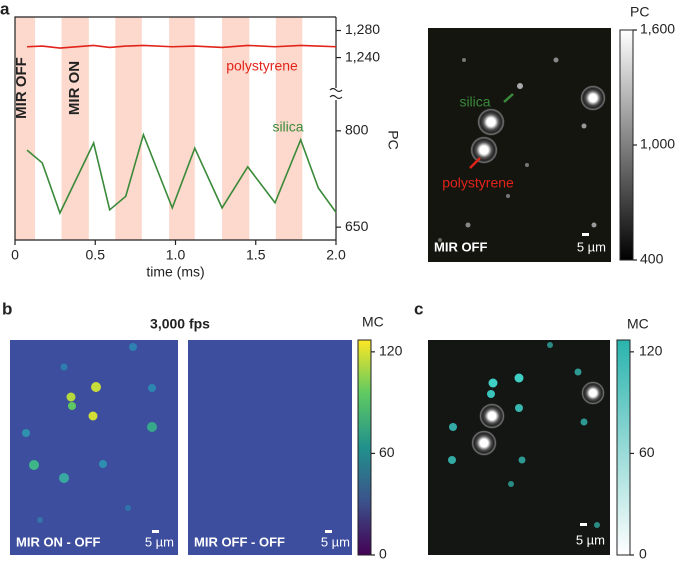  I want to click on image-label: MIR ON - OFF, so click(58, 541).